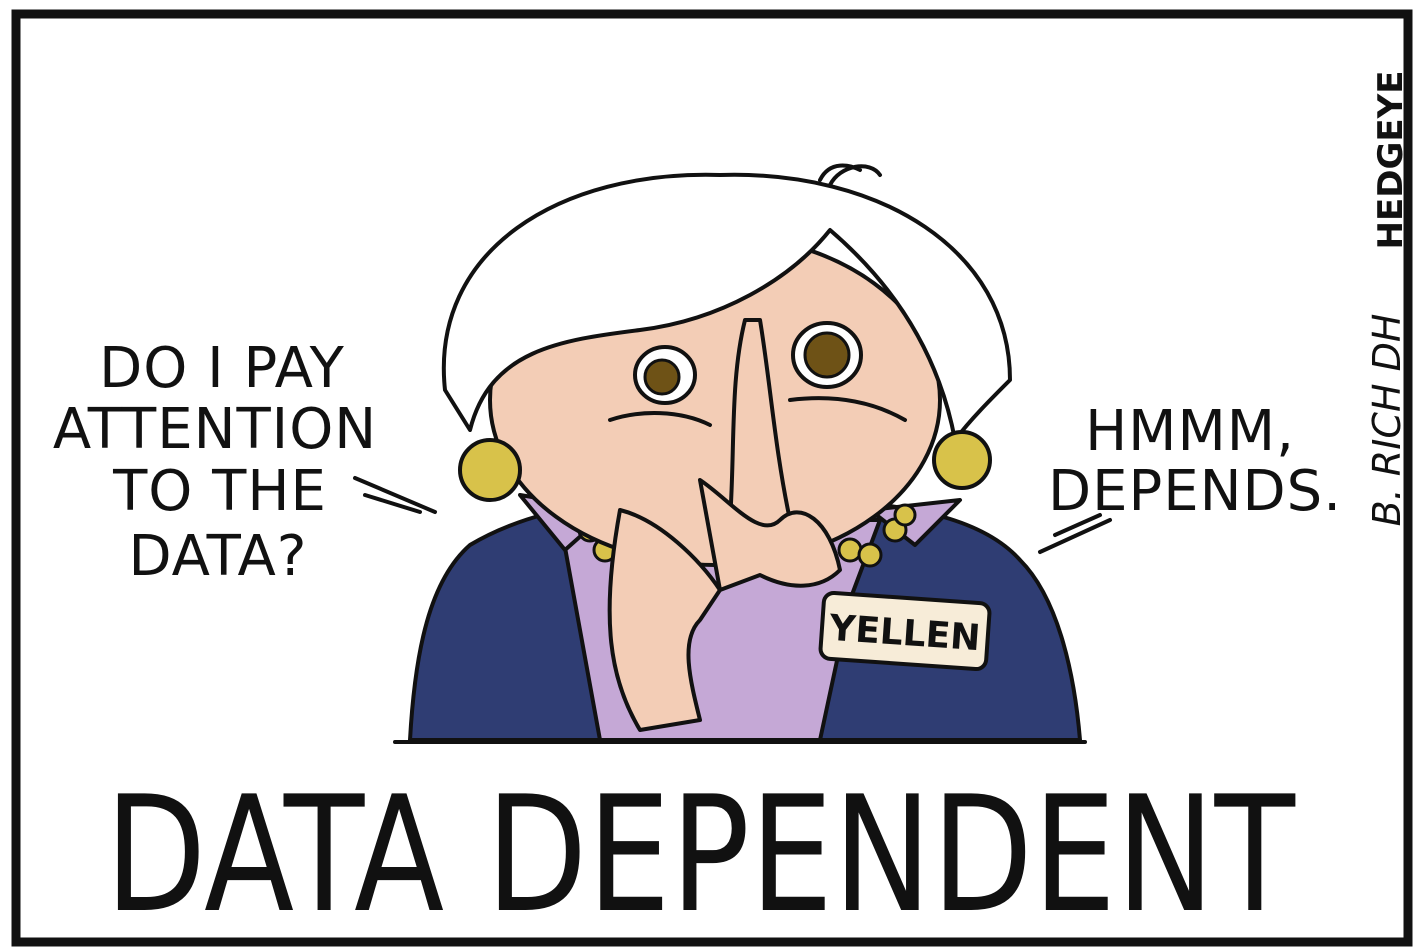 This screenshot has height=951, width=1420. Describe the element at coordinates (215, 429) in the screenshot. I see `speech-left-line: ATTENTION` at that location.